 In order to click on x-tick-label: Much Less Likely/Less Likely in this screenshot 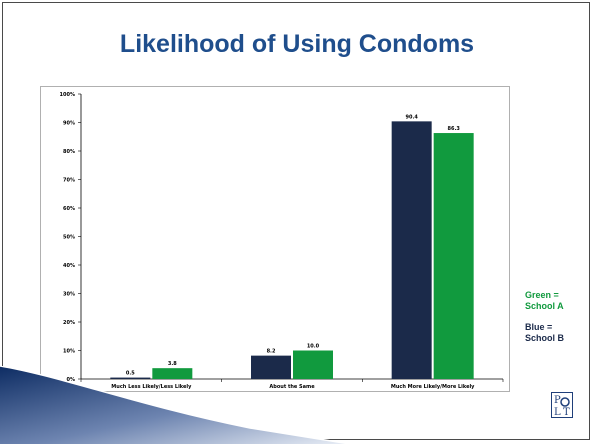, I will do `click(151, 387)`.